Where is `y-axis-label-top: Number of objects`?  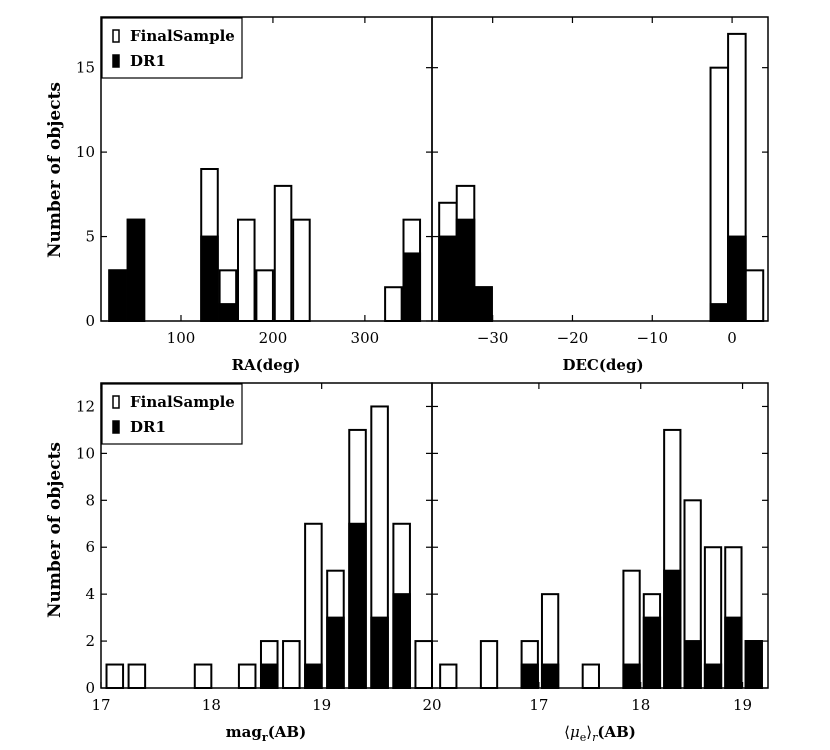 y-axis-label-top: Number of objects is located at coordinates (55, 170).